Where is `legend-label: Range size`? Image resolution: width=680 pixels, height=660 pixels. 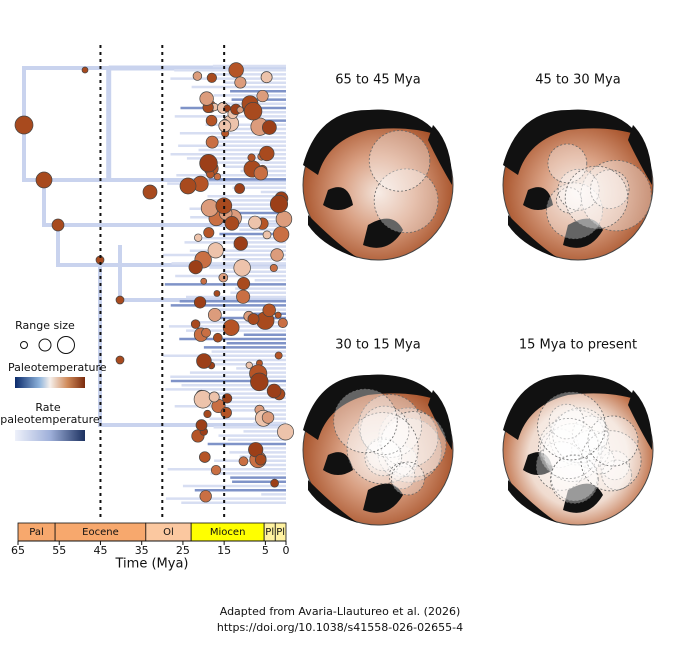 legend-label: Range size is located at coordinates (45, 325).